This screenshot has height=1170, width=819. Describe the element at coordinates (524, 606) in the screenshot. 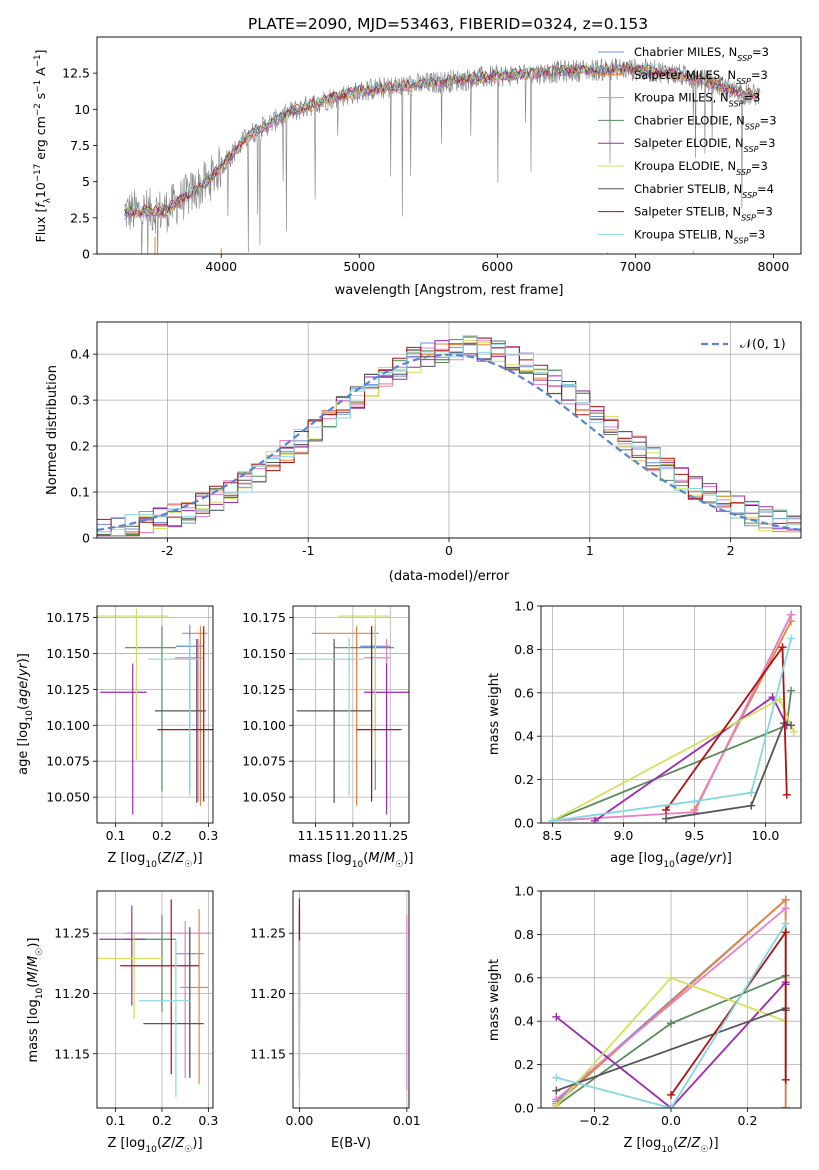

I see `y-tick-label: 1.0` at that location.